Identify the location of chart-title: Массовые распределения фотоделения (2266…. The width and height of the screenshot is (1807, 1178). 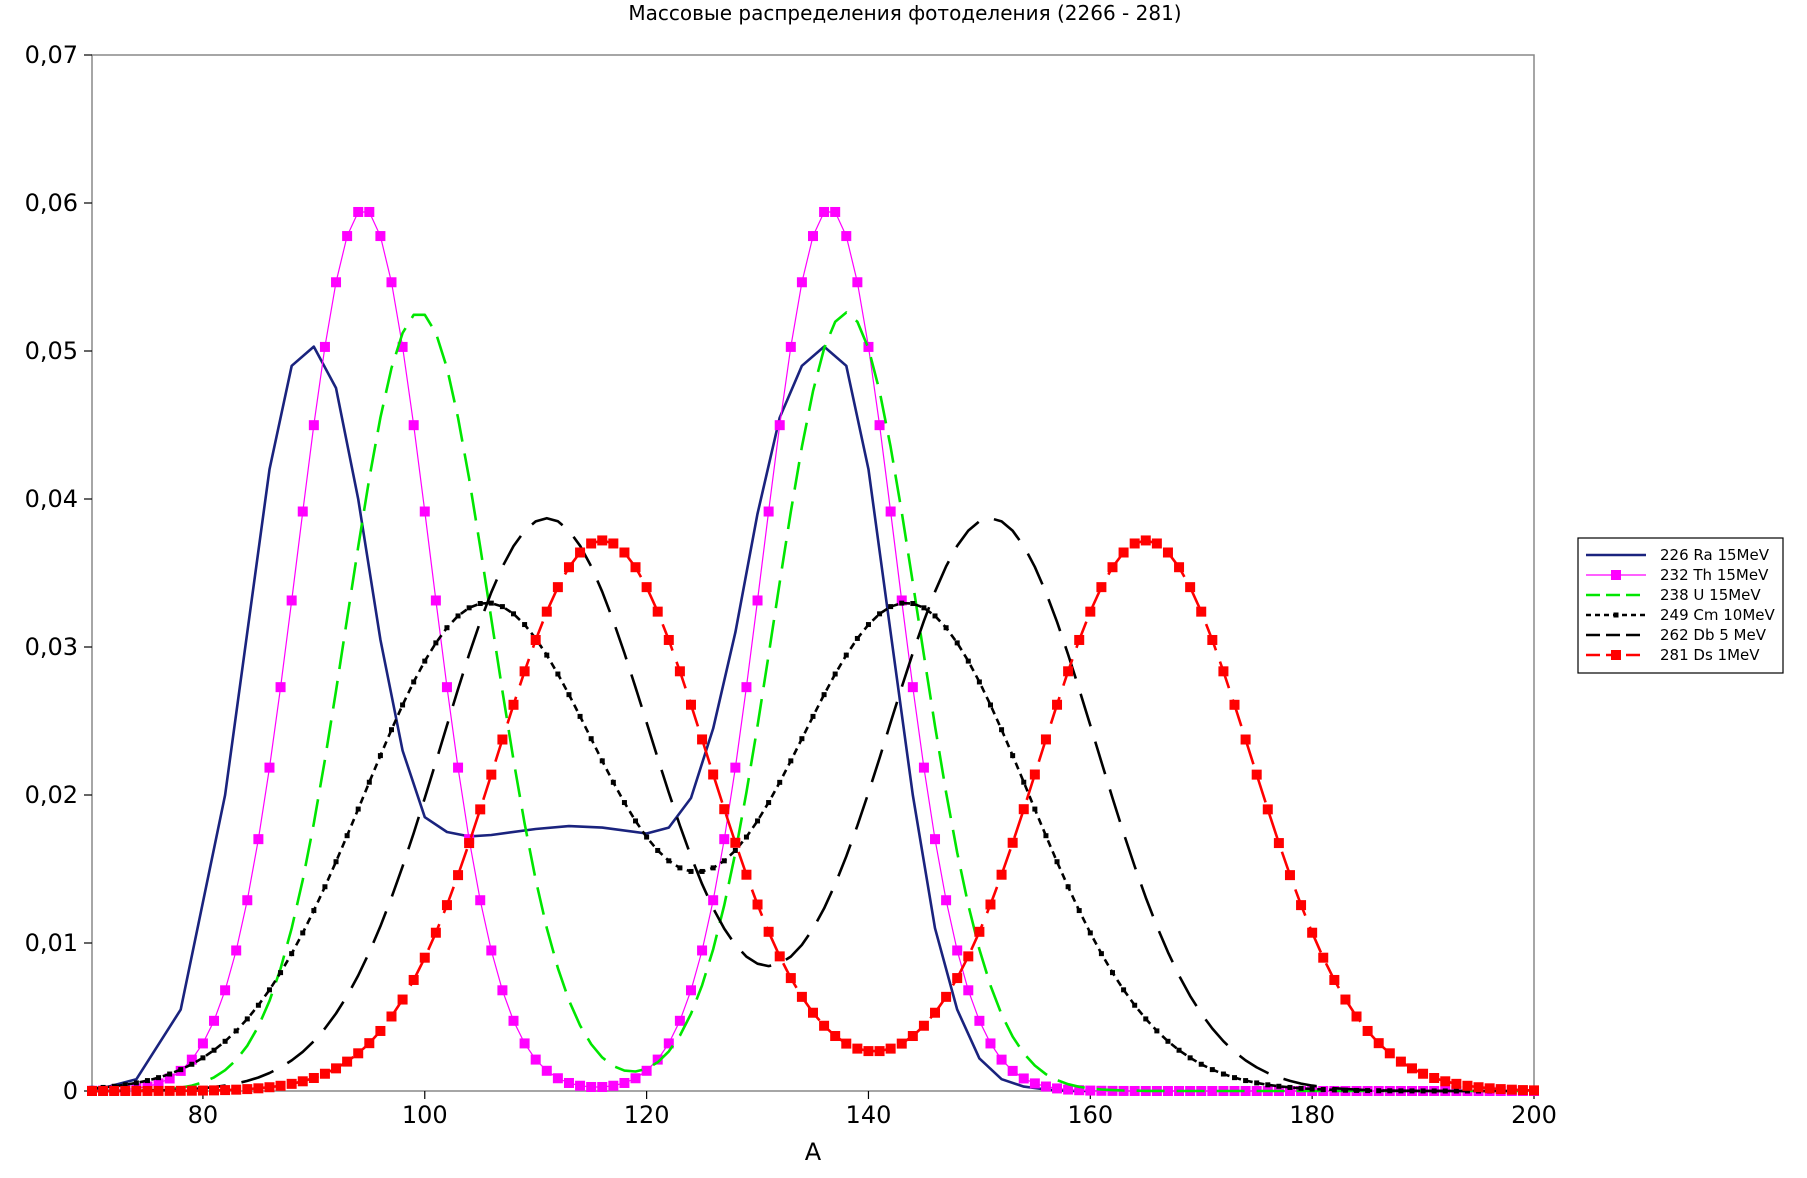
(904, 13).